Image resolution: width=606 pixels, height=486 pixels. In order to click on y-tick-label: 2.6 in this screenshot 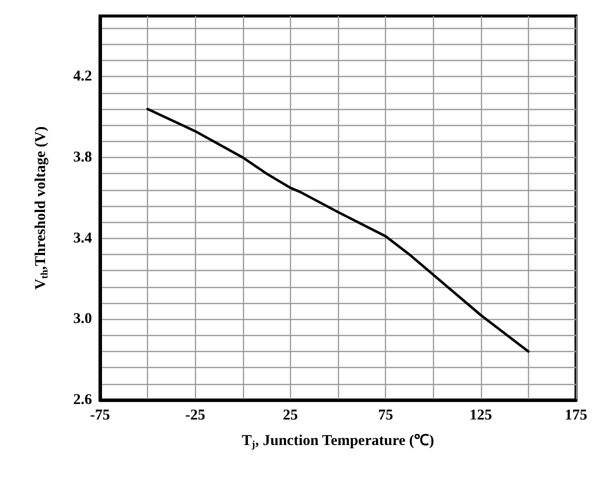, I will do `click(82, 400)`.